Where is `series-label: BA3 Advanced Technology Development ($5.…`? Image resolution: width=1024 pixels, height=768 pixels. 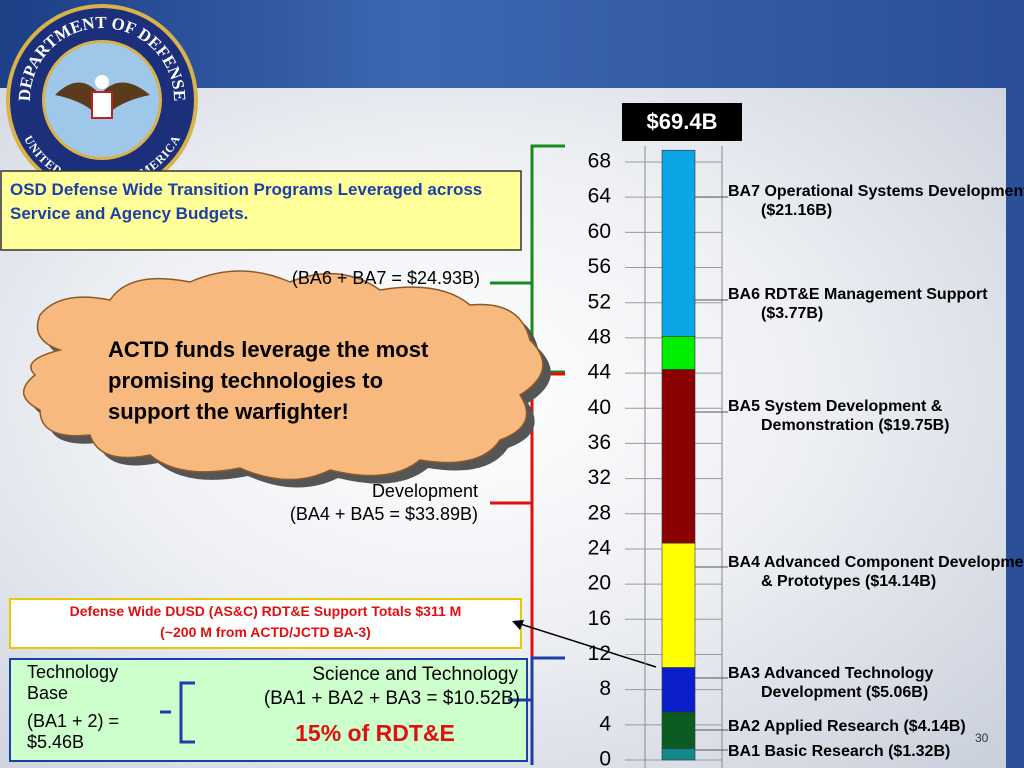
series-label: BA3 Advanced Technology Development ($5.… is located at coordinates (831, 683).